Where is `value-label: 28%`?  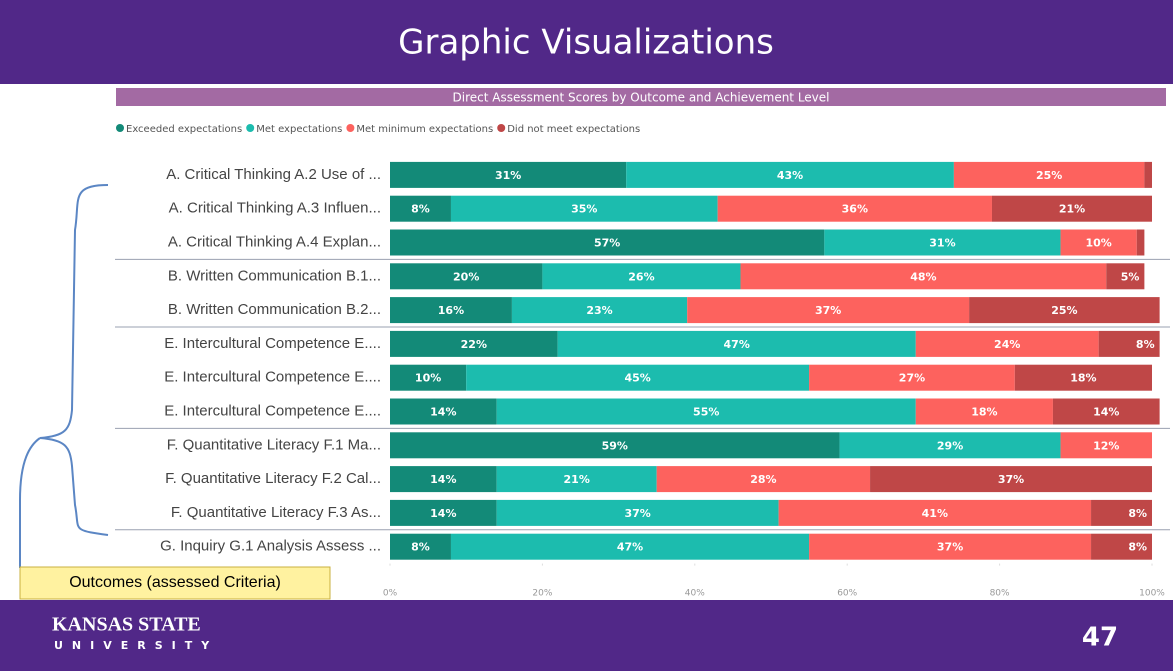 value-label: 28% is located at coordinates (763, 479).